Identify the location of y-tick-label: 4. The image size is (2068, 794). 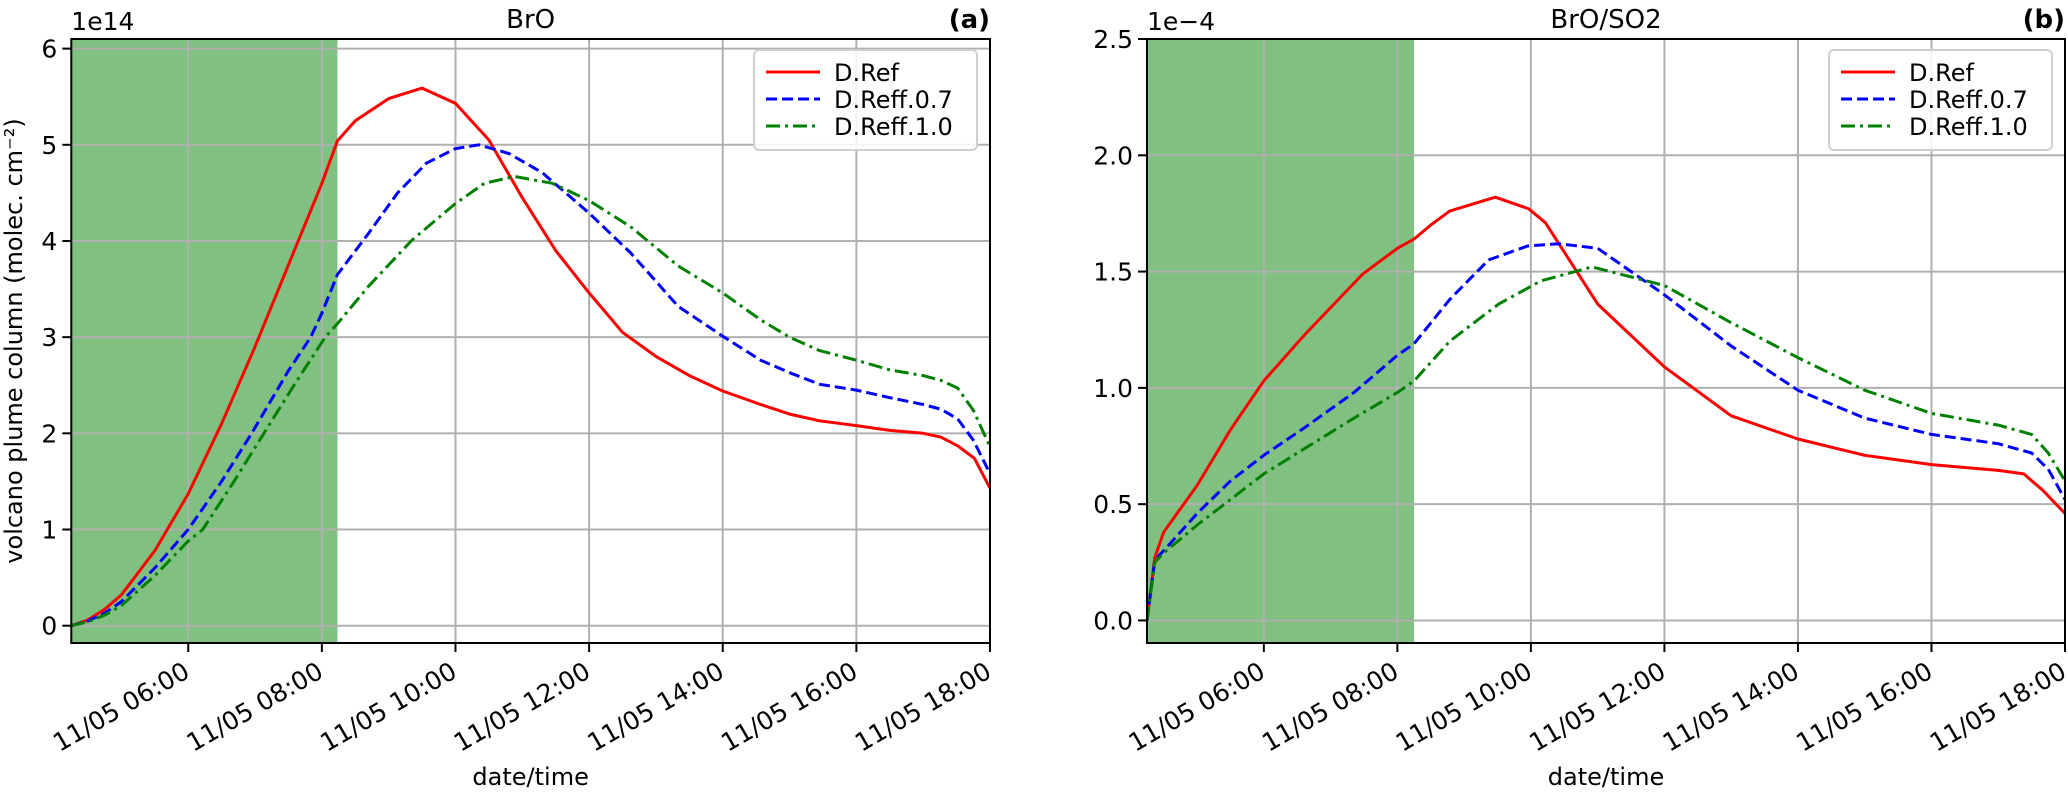
(49, 241).